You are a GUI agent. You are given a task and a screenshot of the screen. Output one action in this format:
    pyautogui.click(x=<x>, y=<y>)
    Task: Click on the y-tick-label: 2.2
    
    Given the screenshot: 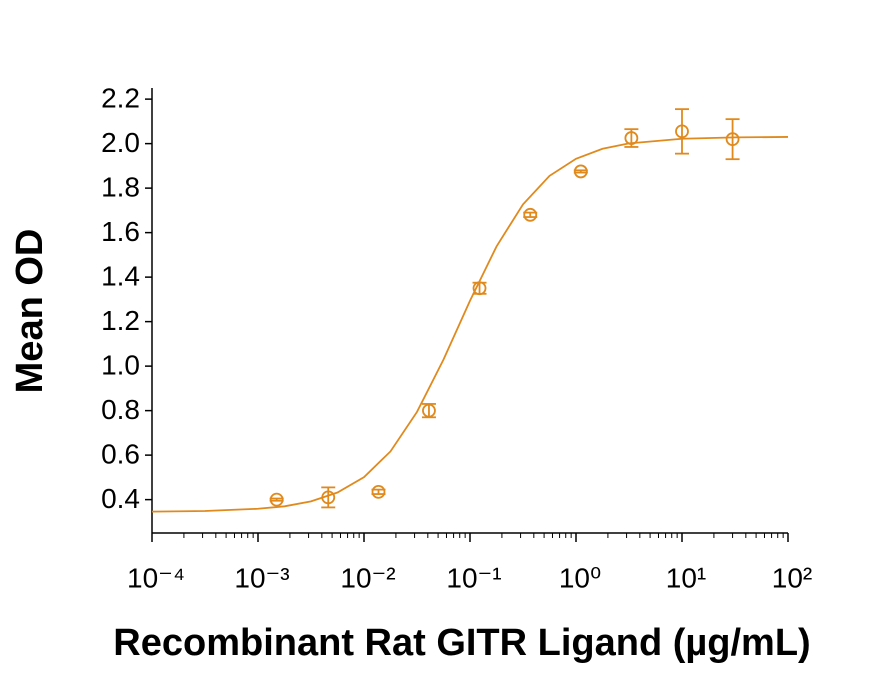 What is the action you would take?
    pyautogui.click(x=120, y=98)
    